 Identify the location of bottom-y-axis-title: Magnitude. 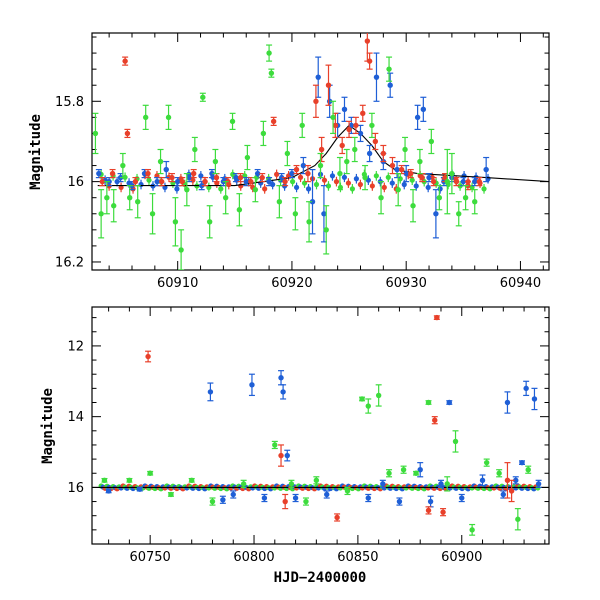
(48, 426).